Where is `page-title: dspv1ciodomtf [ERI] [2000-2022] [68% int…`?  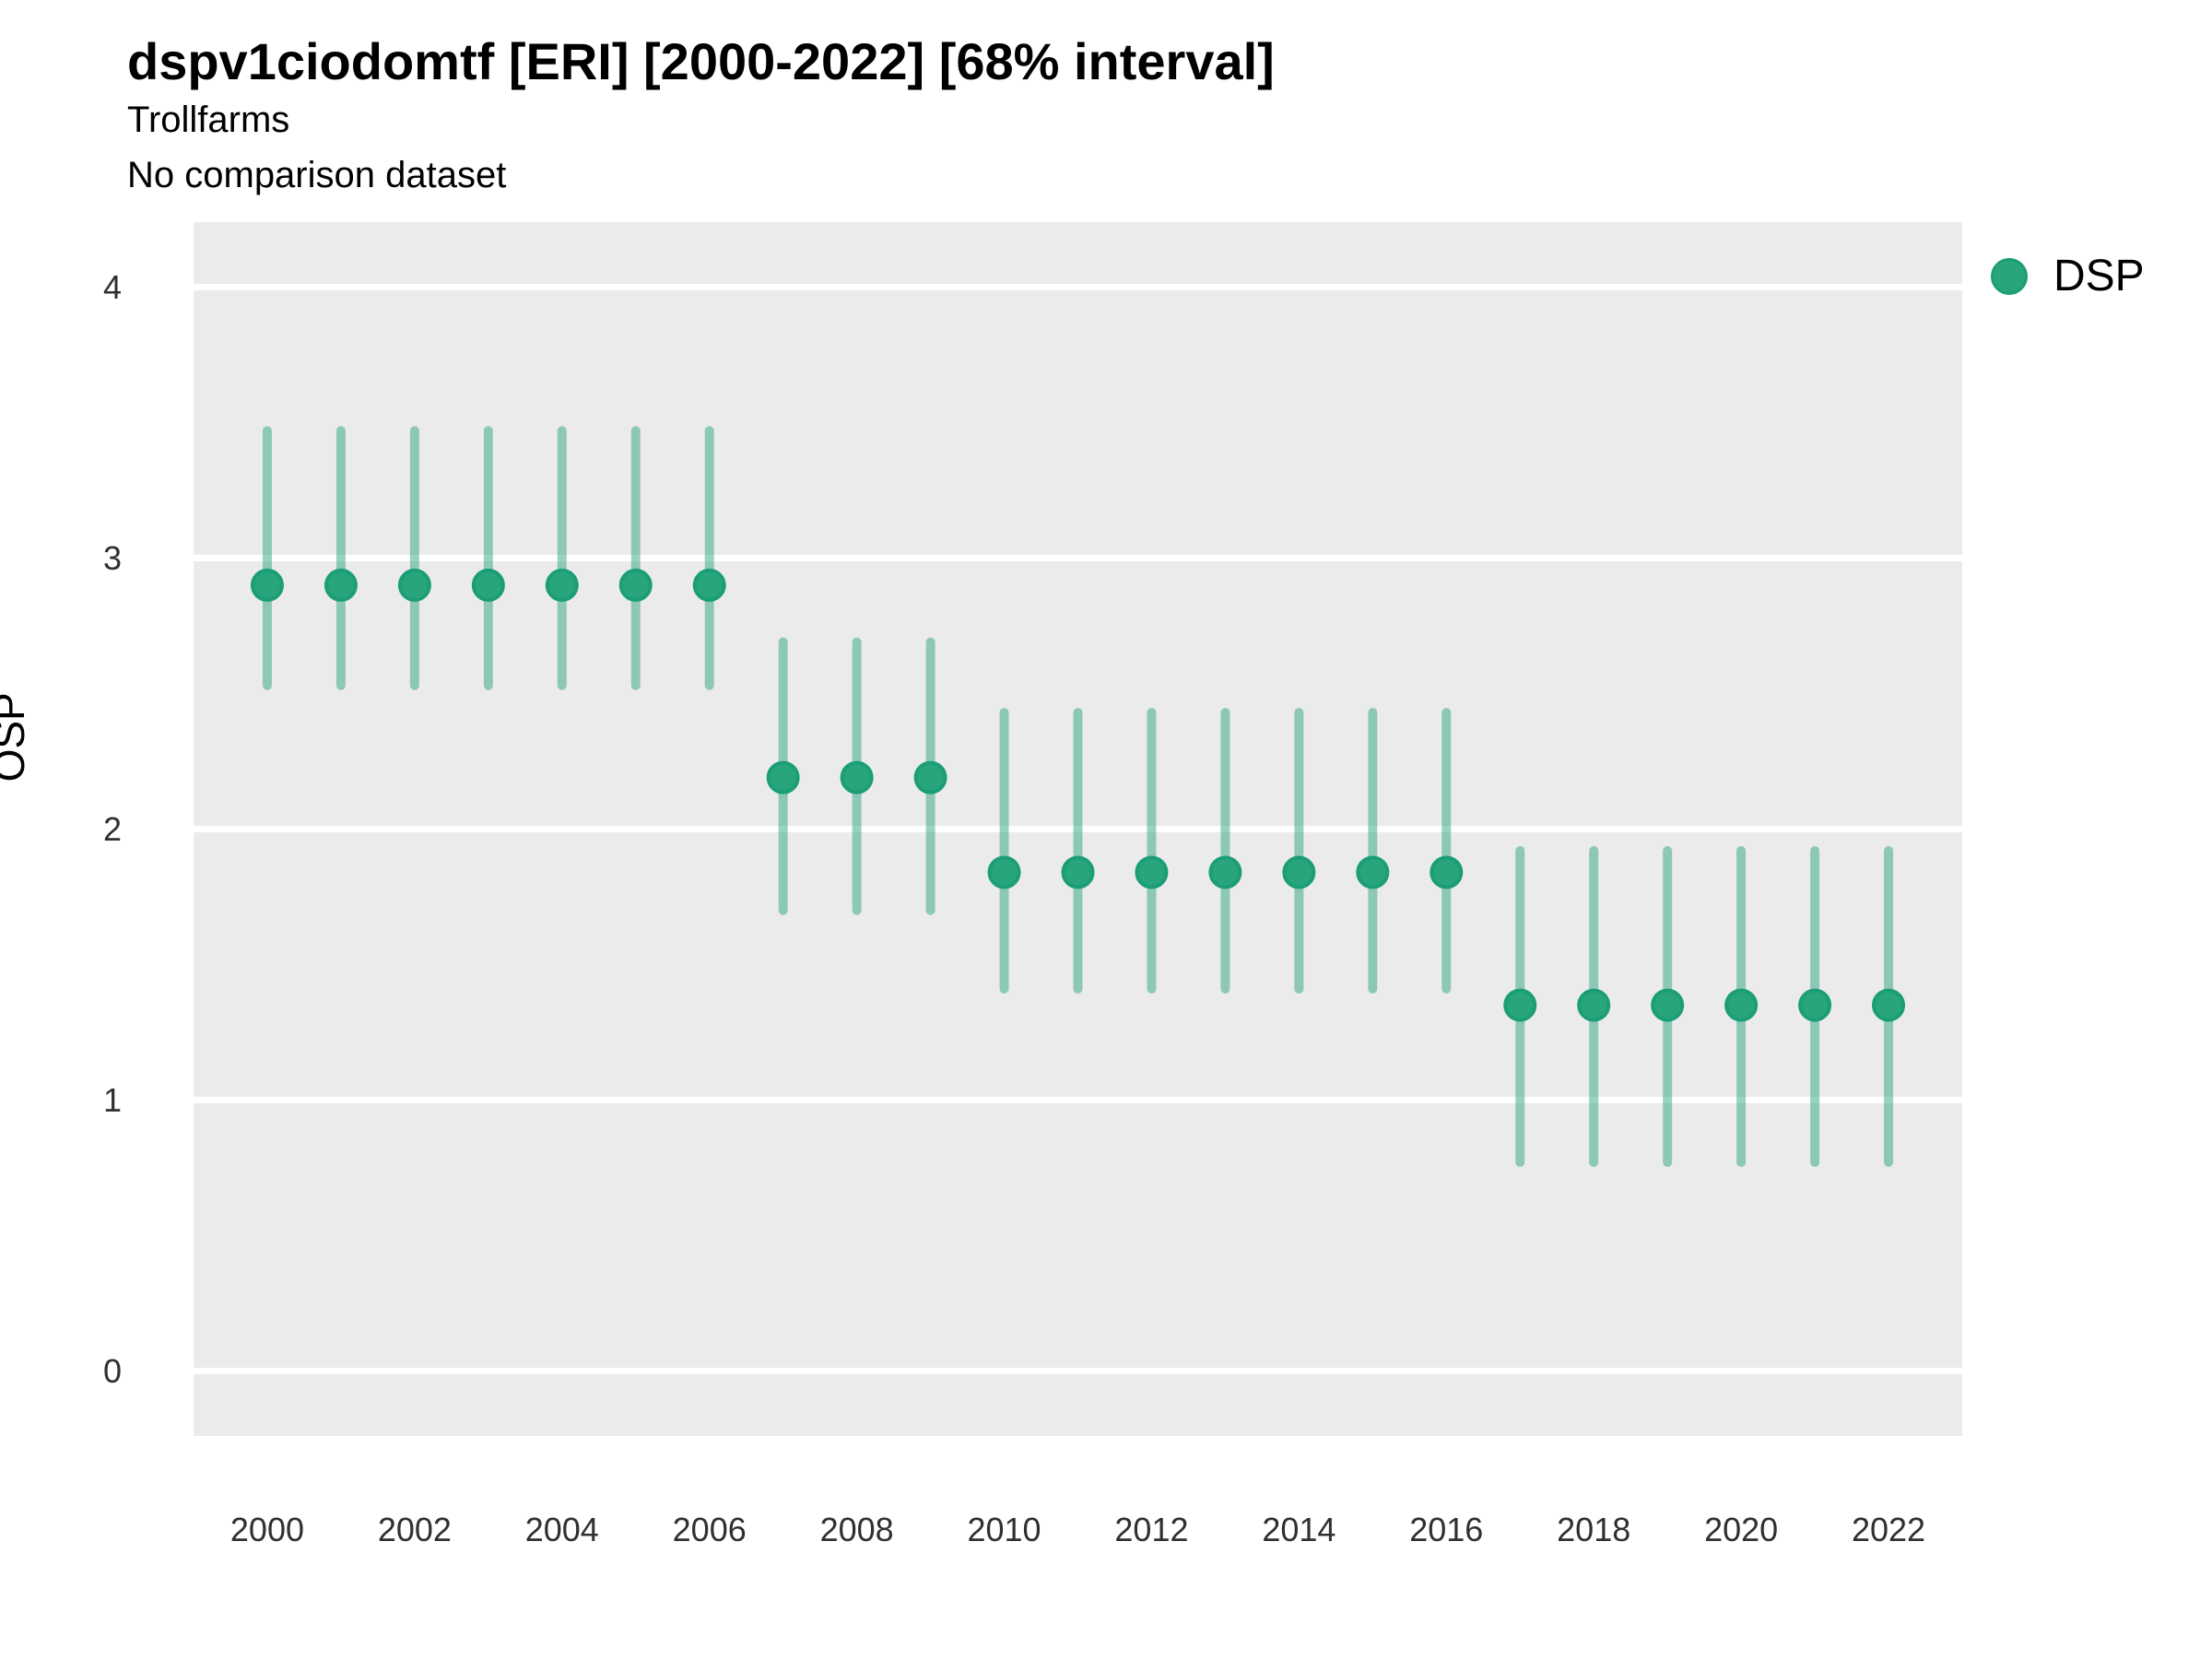
page-title: dspv1ciodomtf [ERI] [2000-2022] [68% int… is located at coordinates (701, 61).